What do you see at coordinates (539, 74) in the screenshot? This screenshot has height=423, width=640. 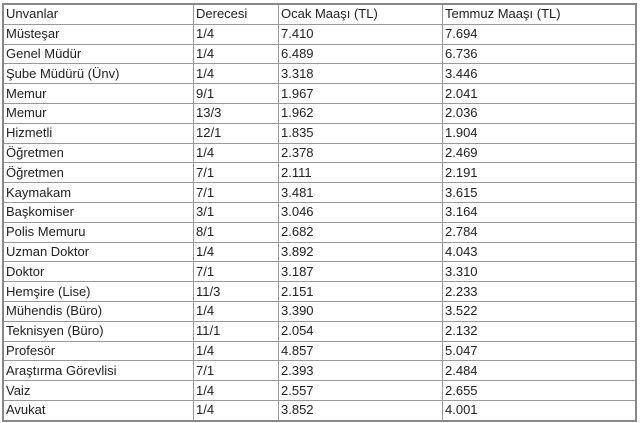 I see `july-salary-cell: 3.446` at bounding box center [539, 74].